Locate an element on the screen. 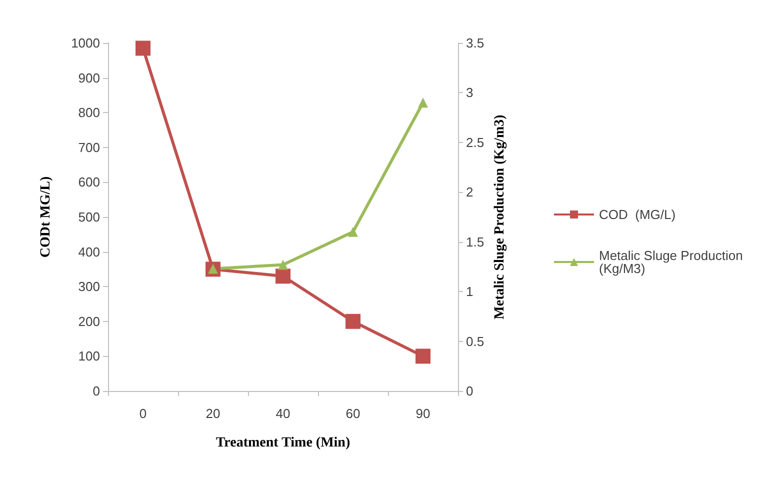 This screenshot has width=766, height=479. y-tick-label: 600 is located at coordinates (89, 182).